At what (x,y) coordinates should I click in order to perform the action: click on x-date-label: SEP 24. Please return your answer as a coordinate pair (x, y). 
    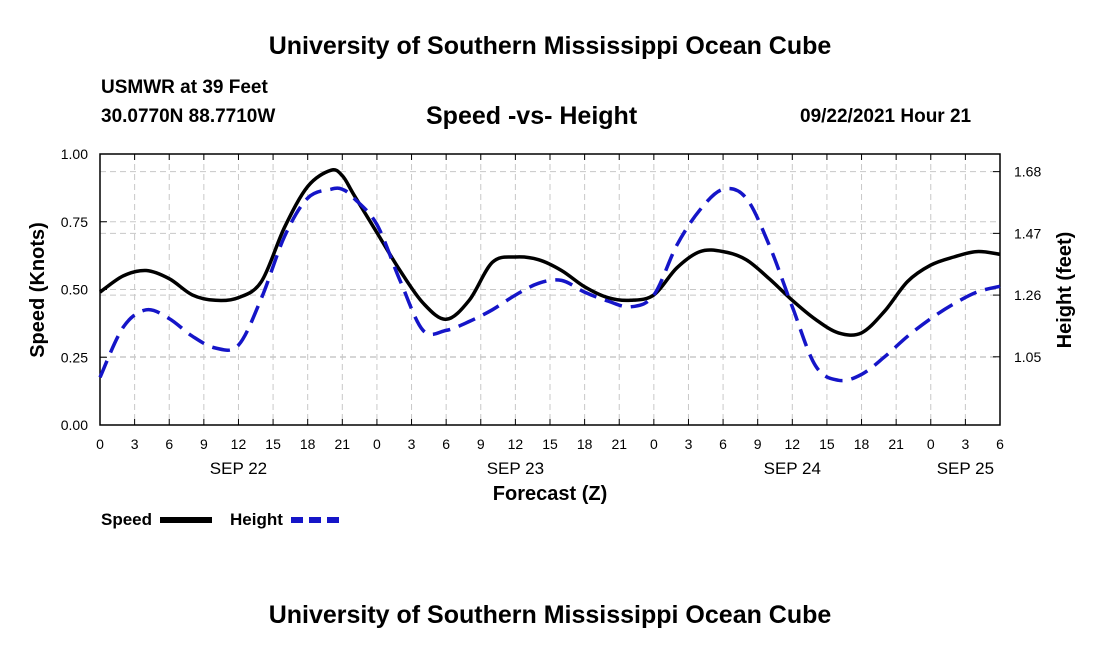
    Looking at the image, I should click on (792, 468).